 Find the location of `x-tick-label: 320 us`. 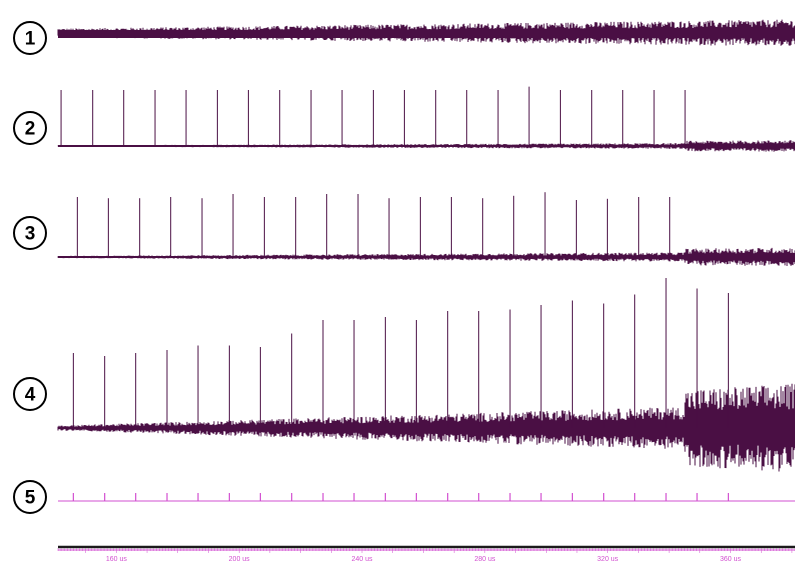

x-tick-label: 320 us is located at coordinates (608, 559).